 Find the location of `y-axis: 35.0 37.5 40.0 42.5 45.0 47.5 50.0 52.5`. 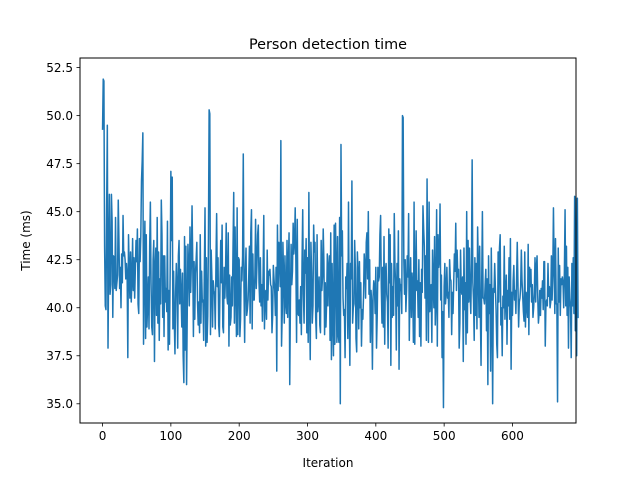

y-axis: 35.0 37.5 40.0 42.5 45.0 47.5 50.0 52.5 is located at coordinates (63, 236).